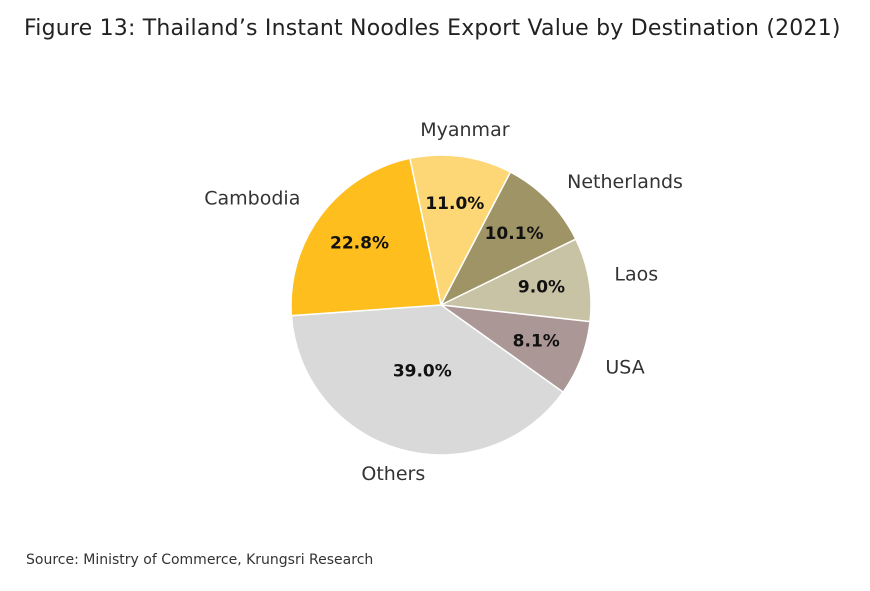  What do you see at coordinates (422, 371) in the screenshot?
I see `pie-value-others: 39.0%` at bounding box center [422, 371].